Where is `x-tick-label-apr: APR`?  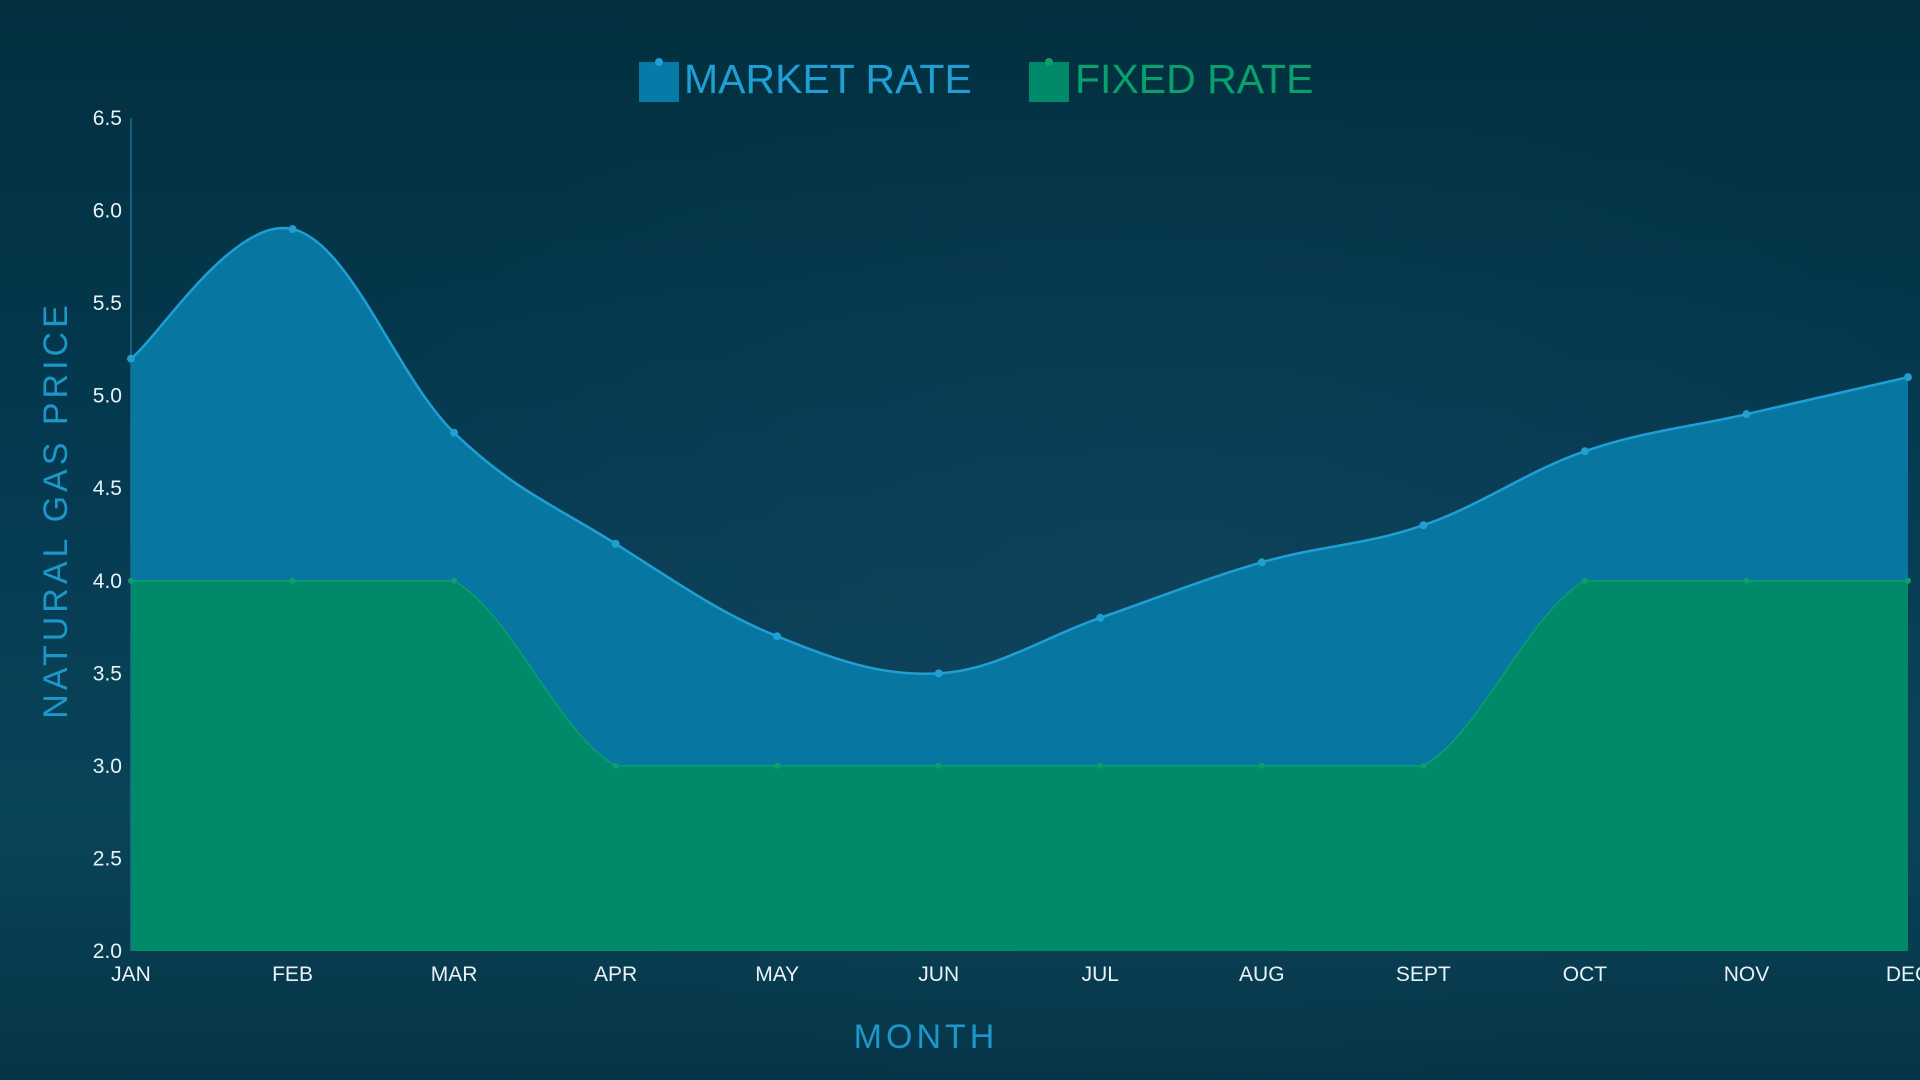
x-tick-label-apr: APR is located at coordinates (615, 974).